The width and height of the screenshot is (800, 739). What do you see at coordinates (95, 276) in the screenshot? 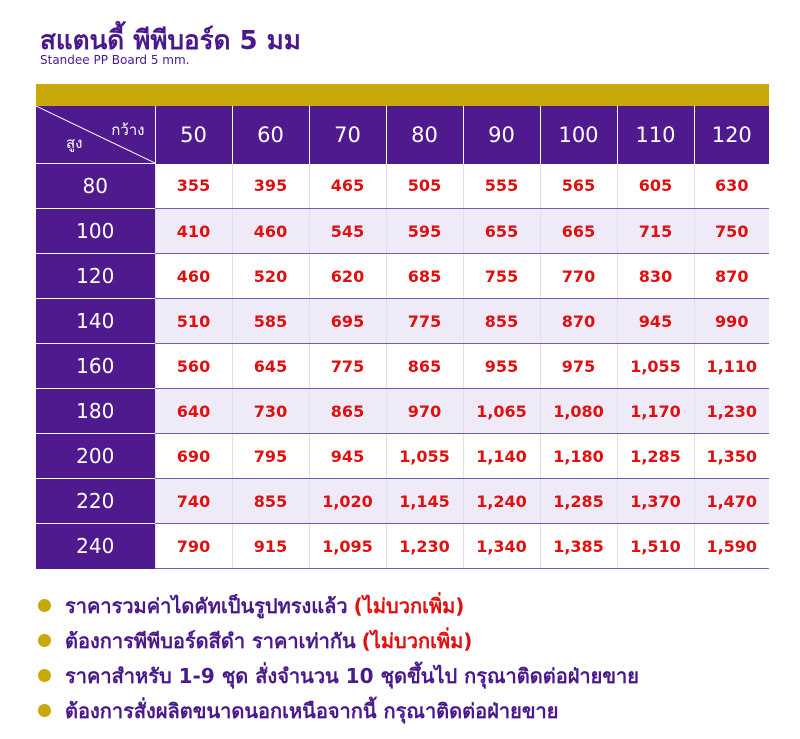
I see `height-header-cell: 120` at bounding box center [95, 276].